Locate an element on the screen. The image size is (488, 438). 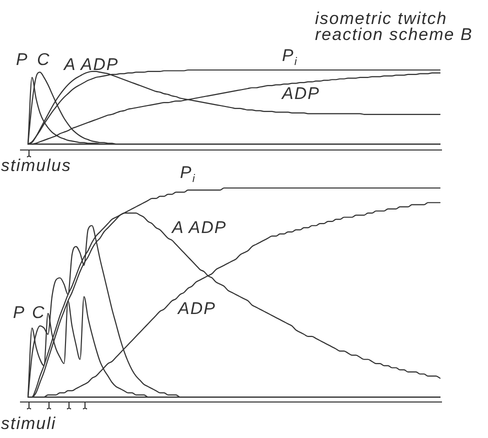
chart-title: isometric twitch reaction scheme B is located at coordinates (394, 26).